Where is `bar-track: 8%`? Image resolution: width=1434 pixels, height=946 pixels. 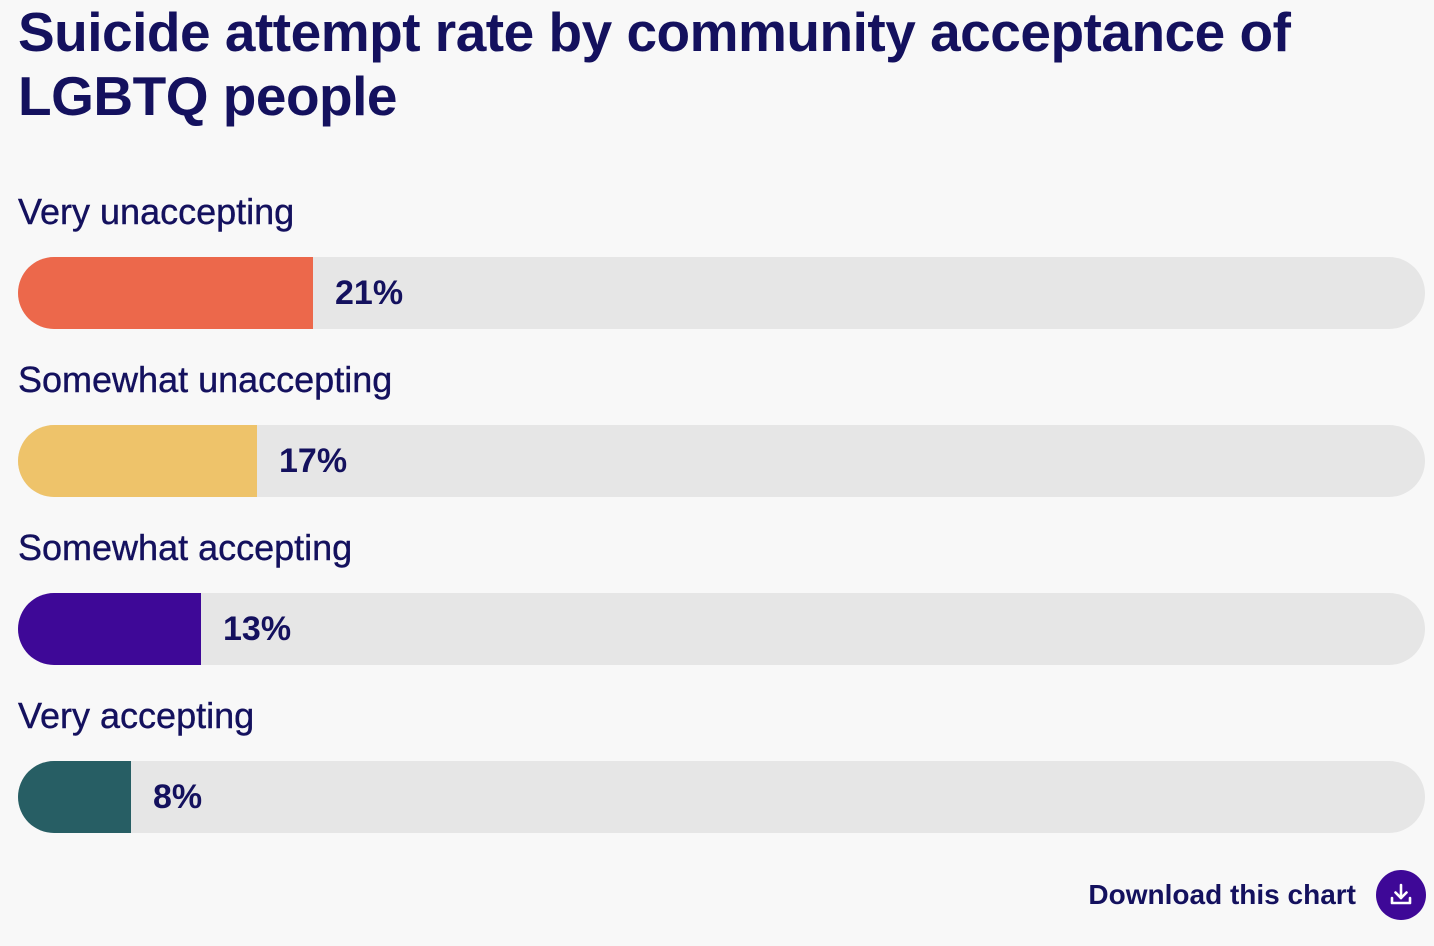
bar-track: 8% is located at coordinates (721, 797).